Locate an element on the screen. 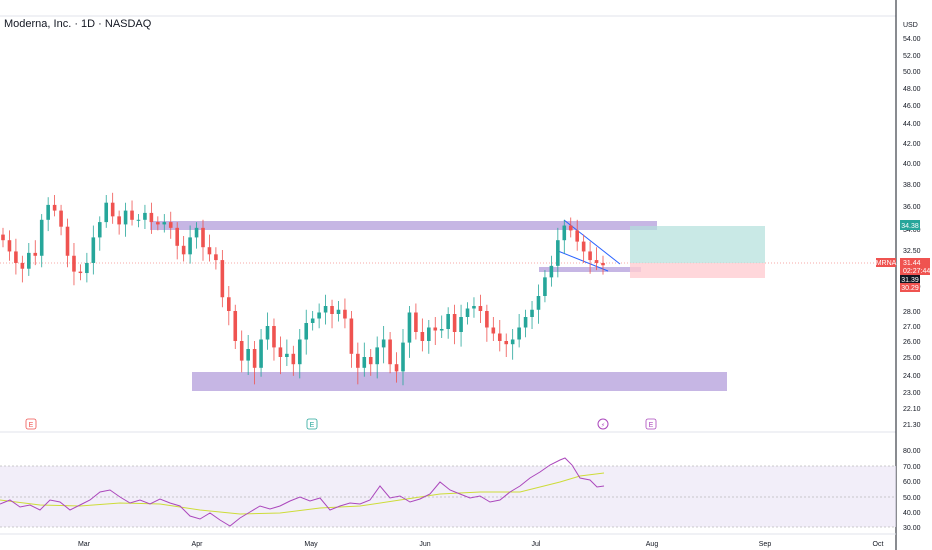  rsi-tick-label: 80.00 is located at coordinates (912, 451).